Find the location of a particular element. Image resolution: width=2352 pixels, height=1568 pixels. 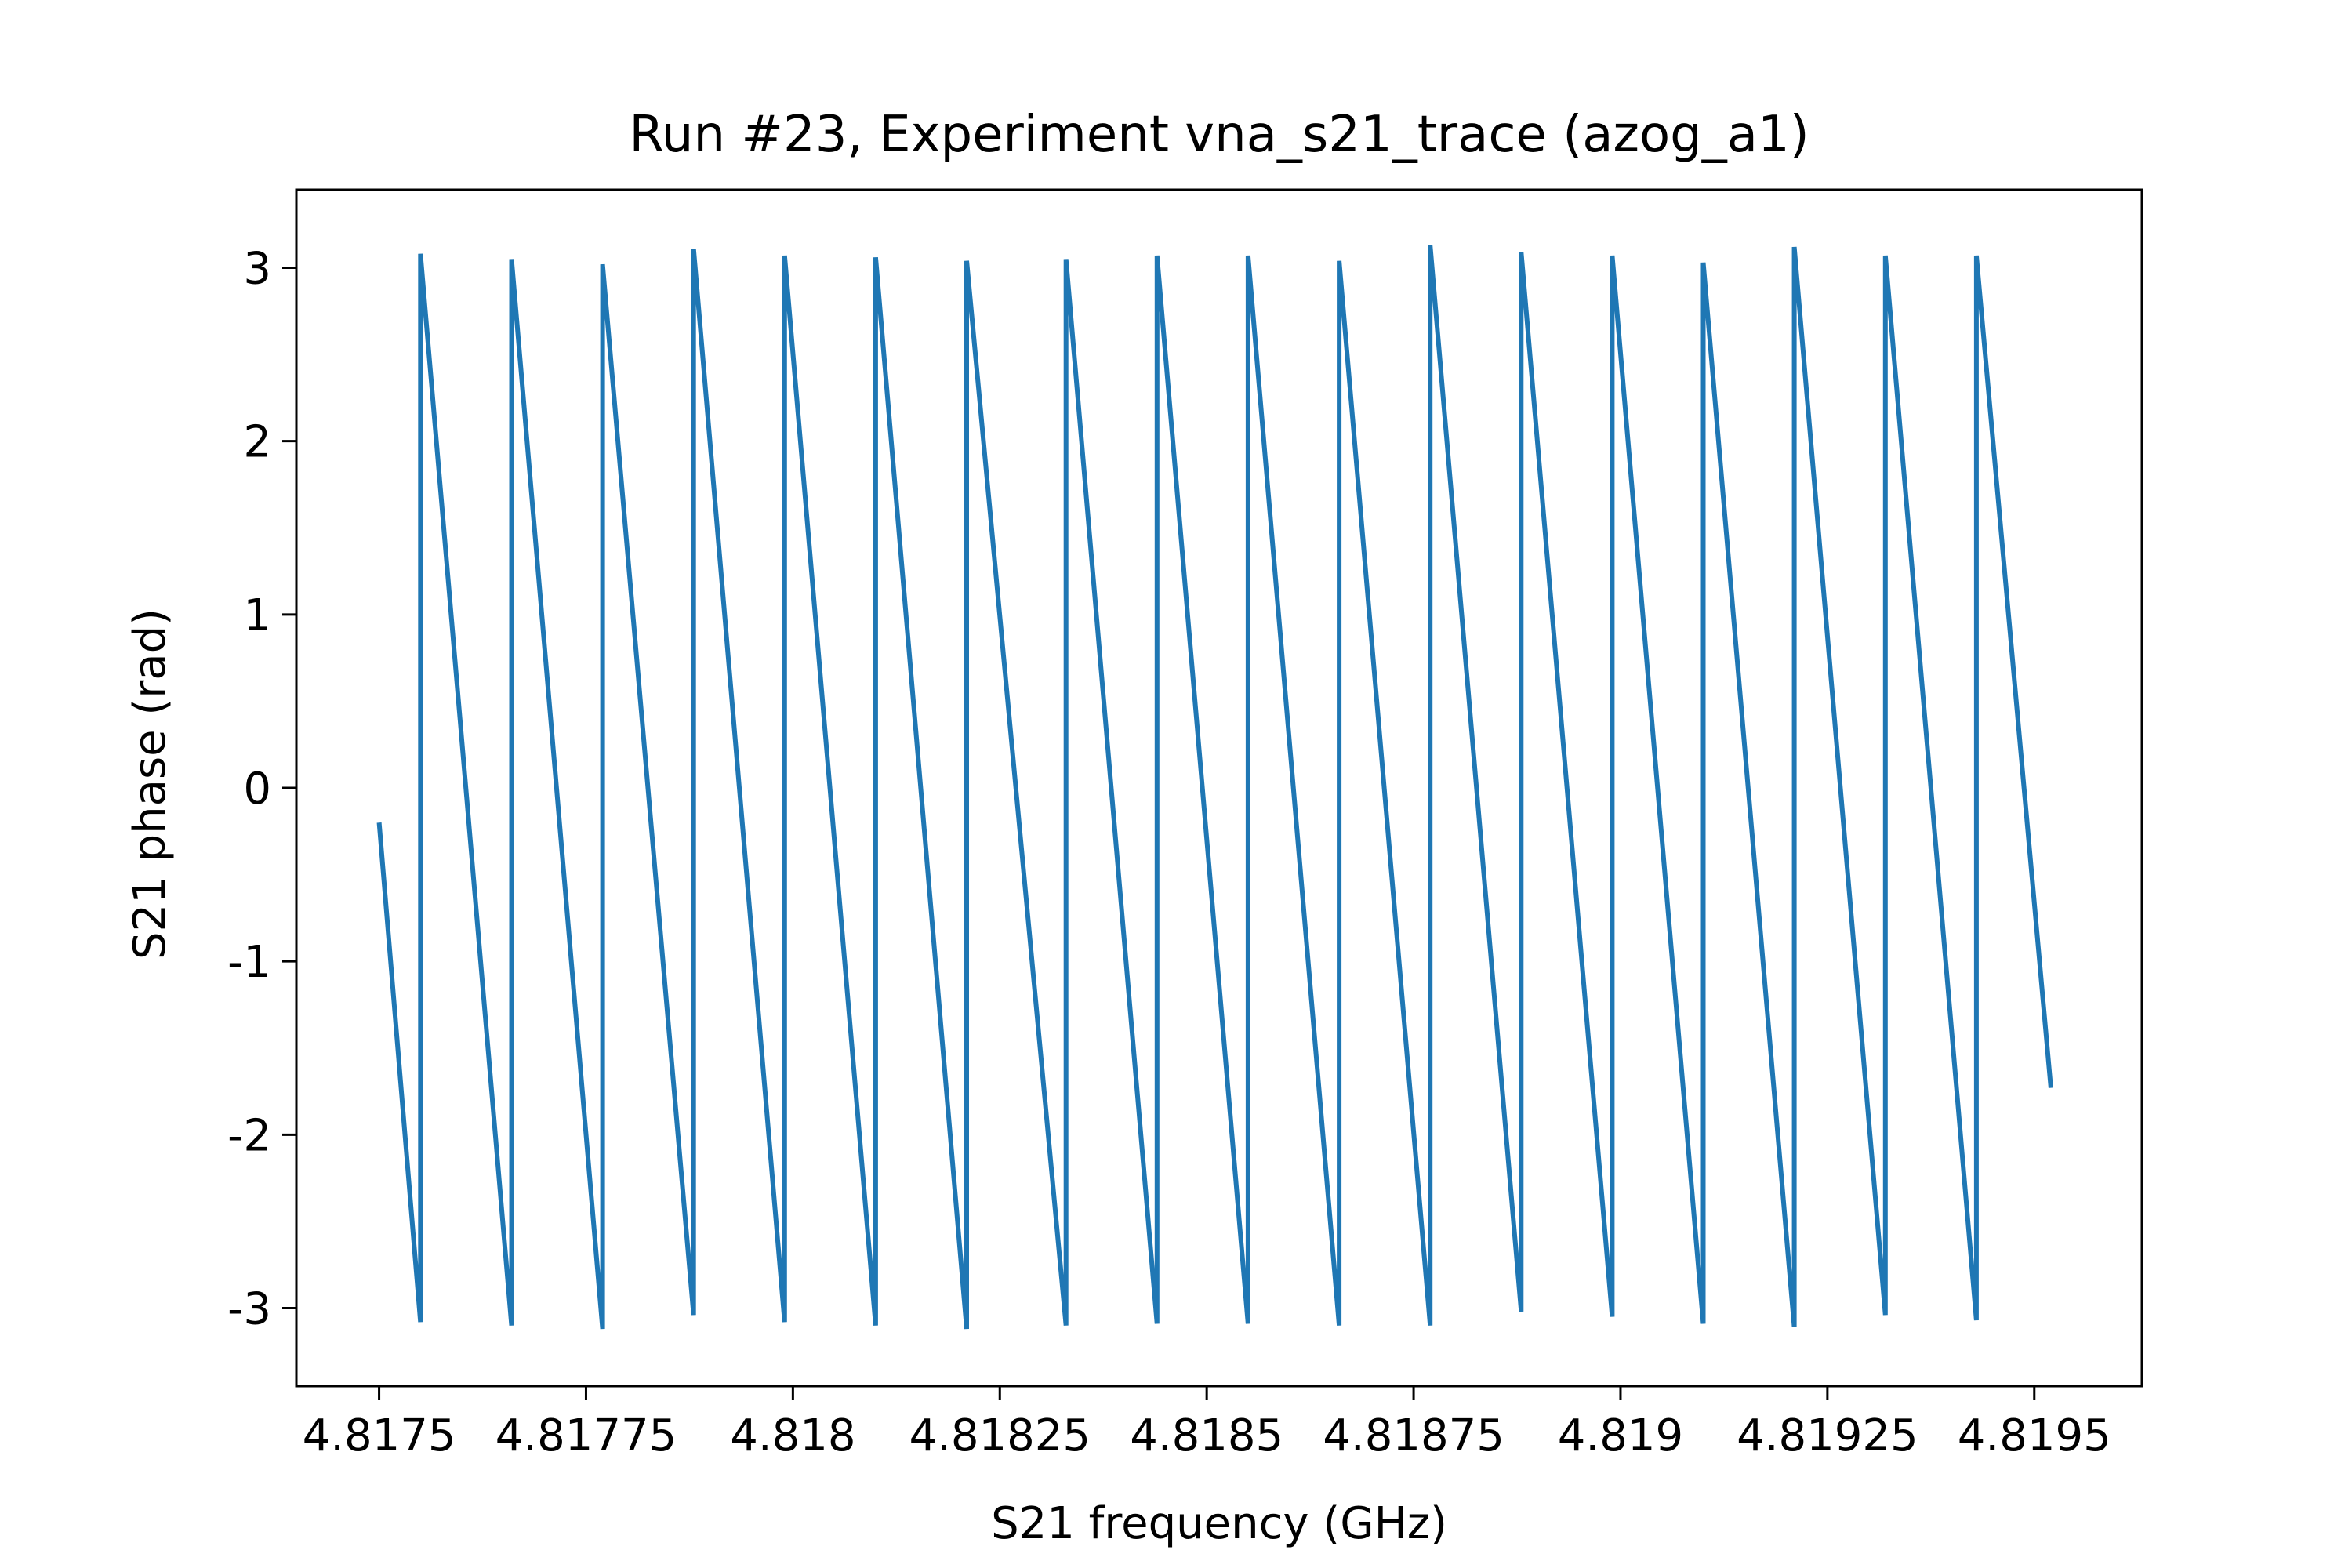

x-tick-label: 4.81825 is located at coordinates (1000, 1435).